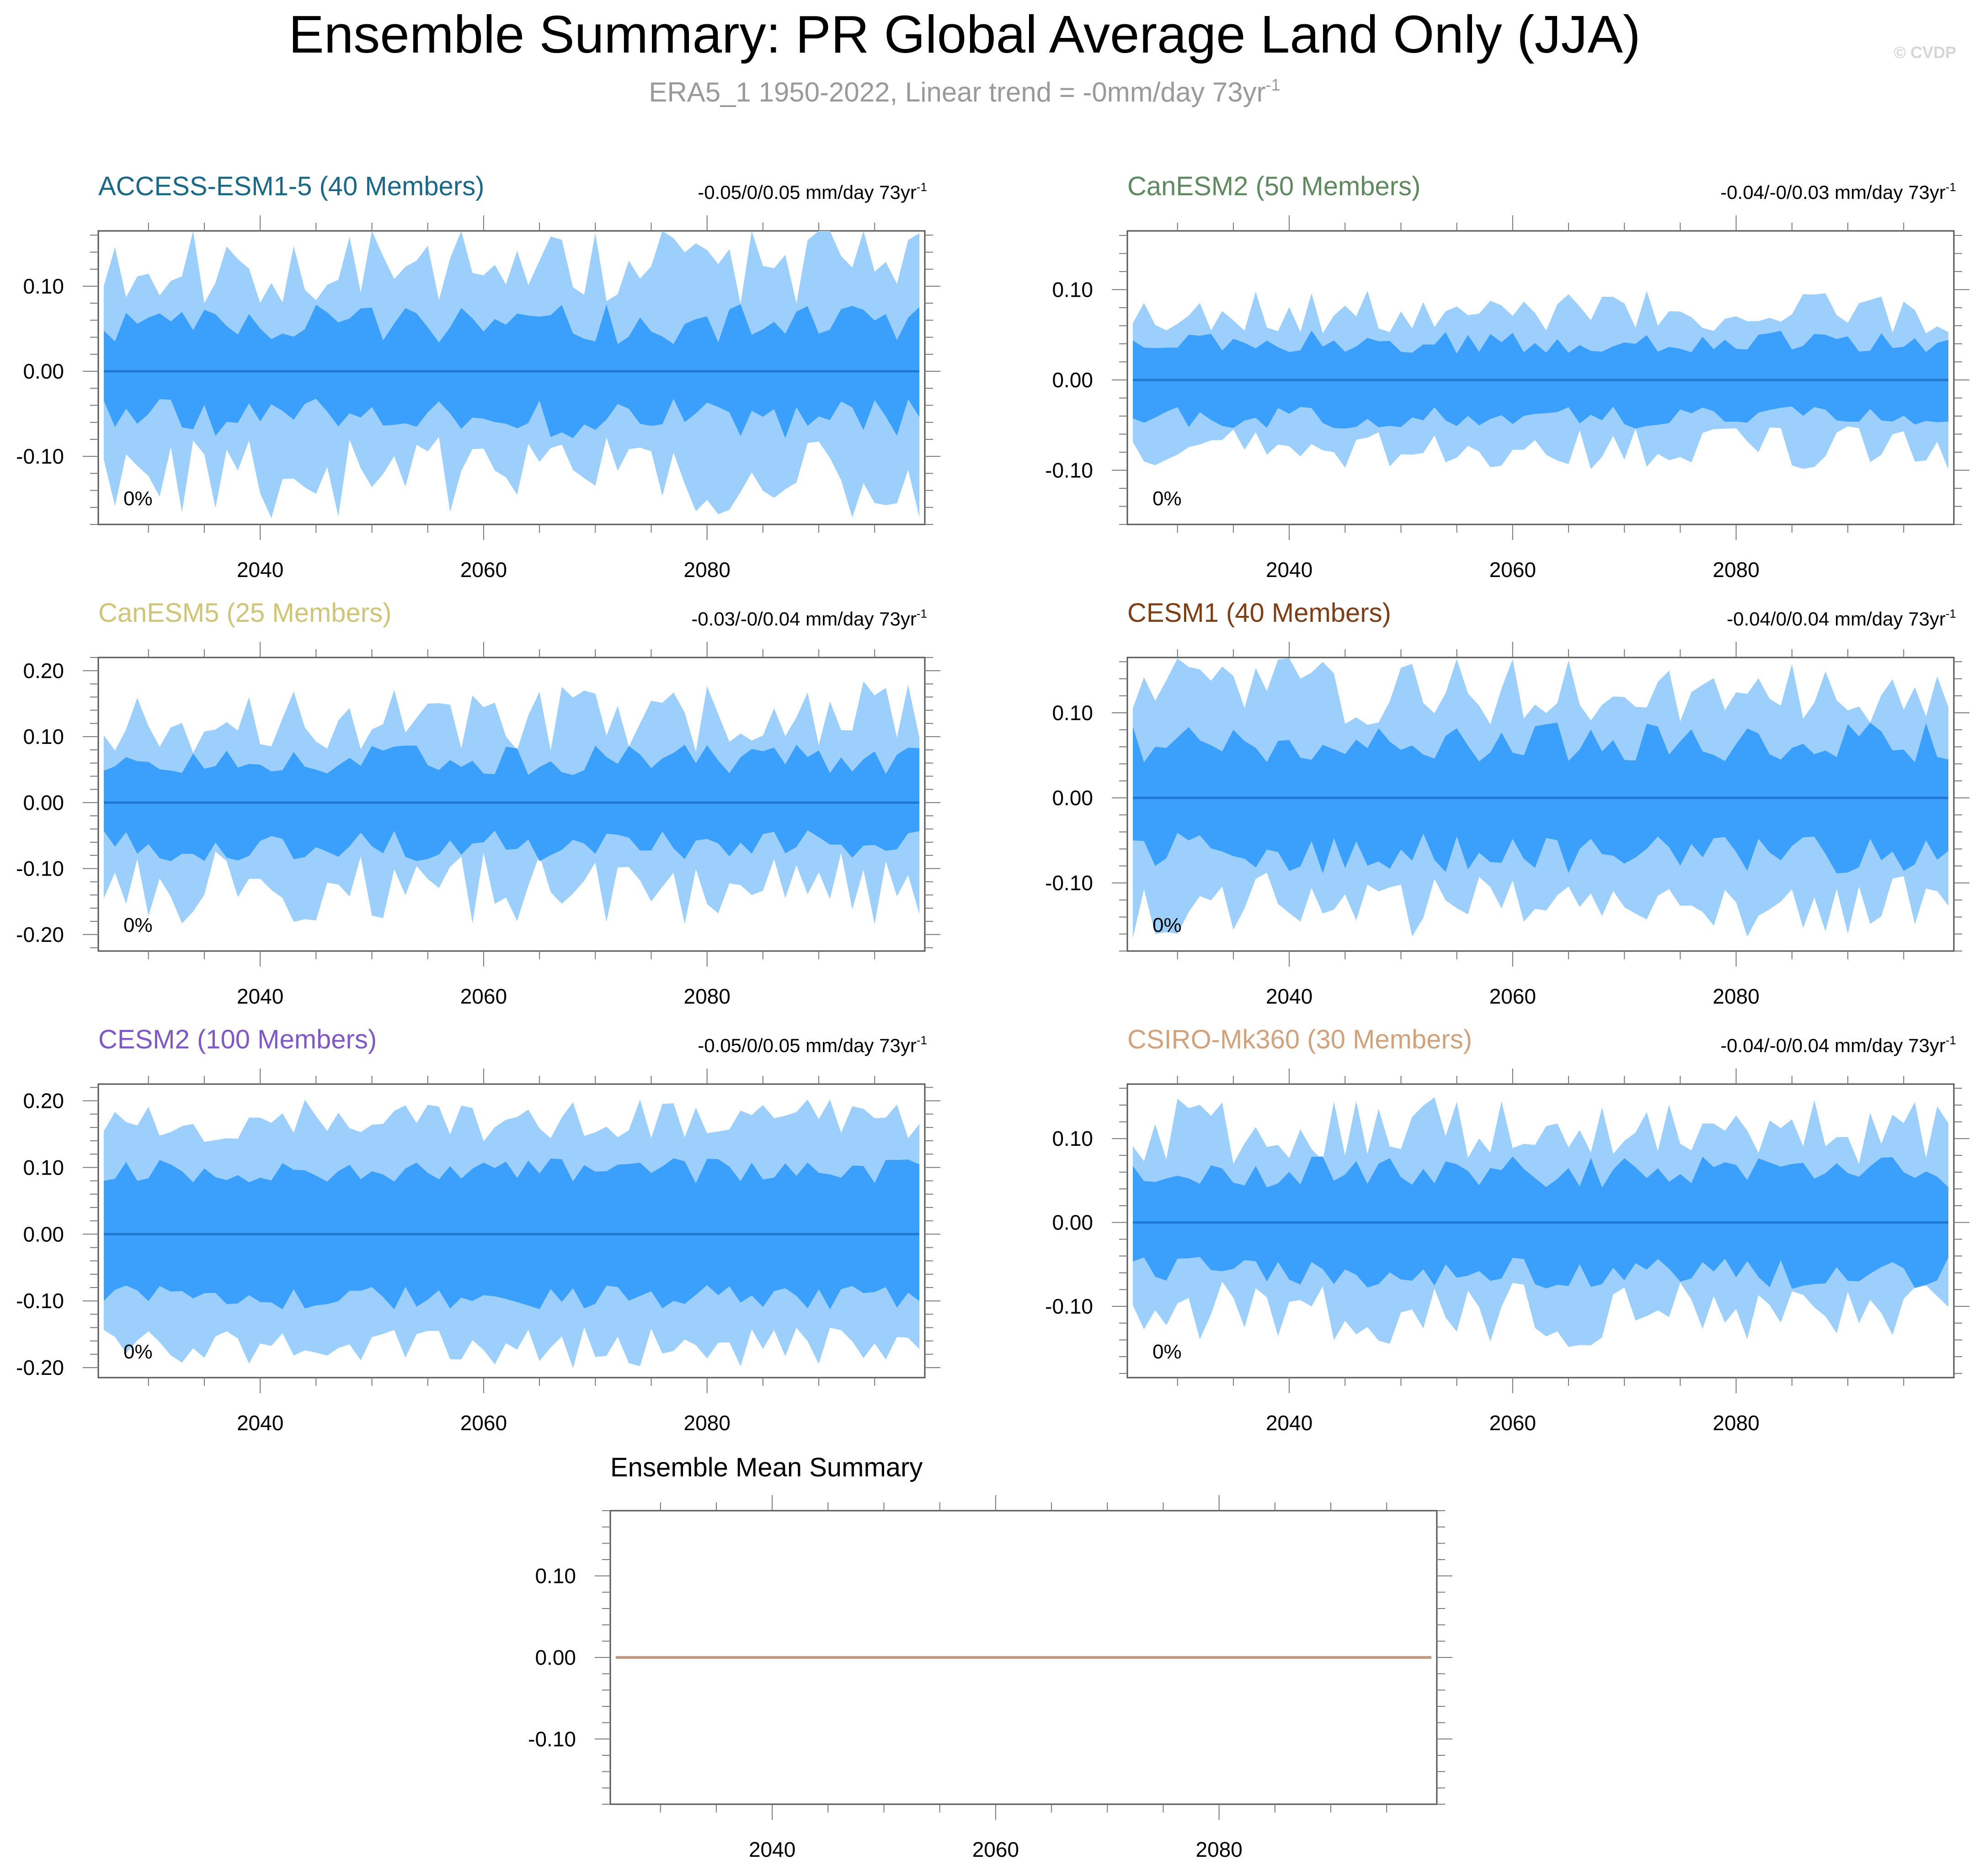 The image size is (1979, 1876). I want to click on trend-label: -0.04/-0/0.04 mm/day 73yr-1, so click(1838, 1044).